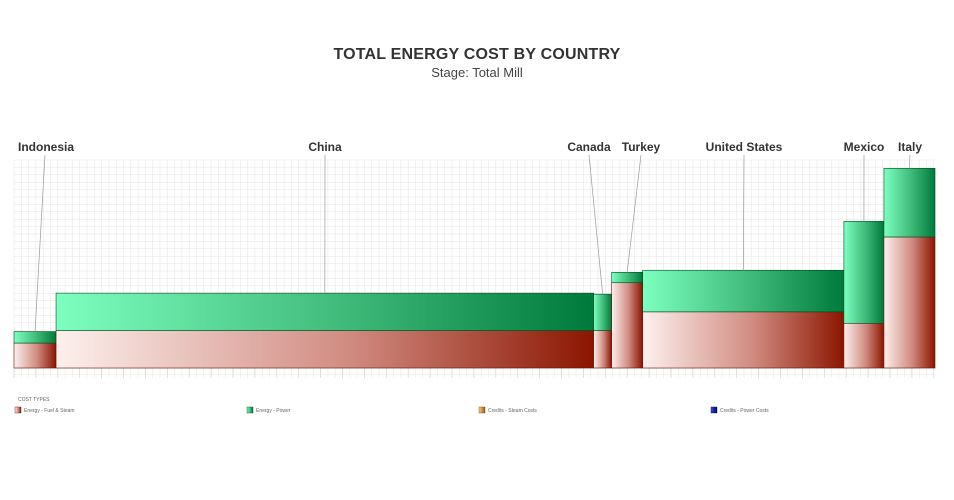  Describe the element at coordinates (49, 411) in the screenshot. I see `legend-label-energy-fuel-steam: Energy - Fuel & Steam` at that location.